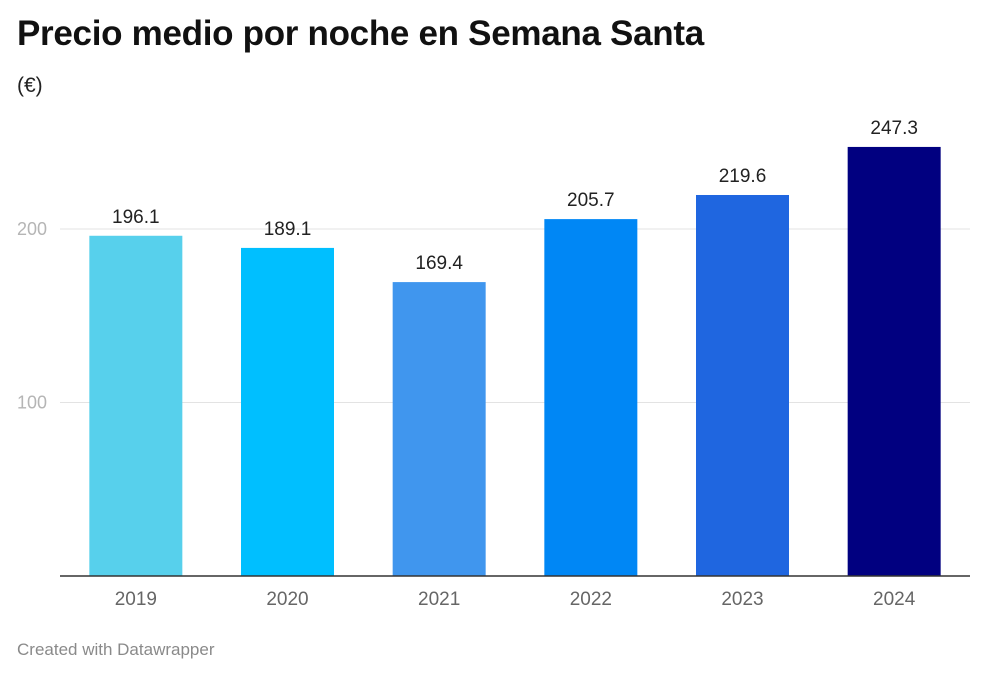  I want to click on bar-2024, so click(894, 361).